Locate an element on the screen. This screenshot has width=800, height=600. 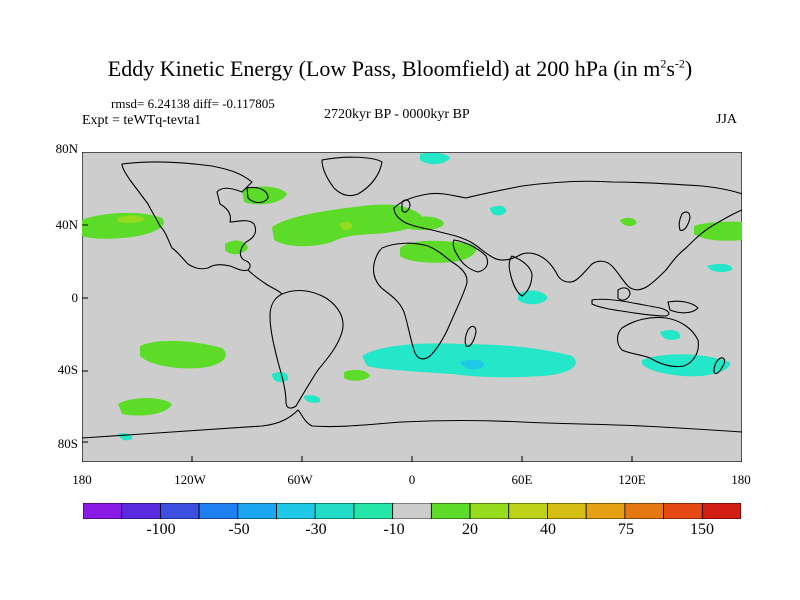
lon-tick-180e: 180 is located at coordinates (741, 479).